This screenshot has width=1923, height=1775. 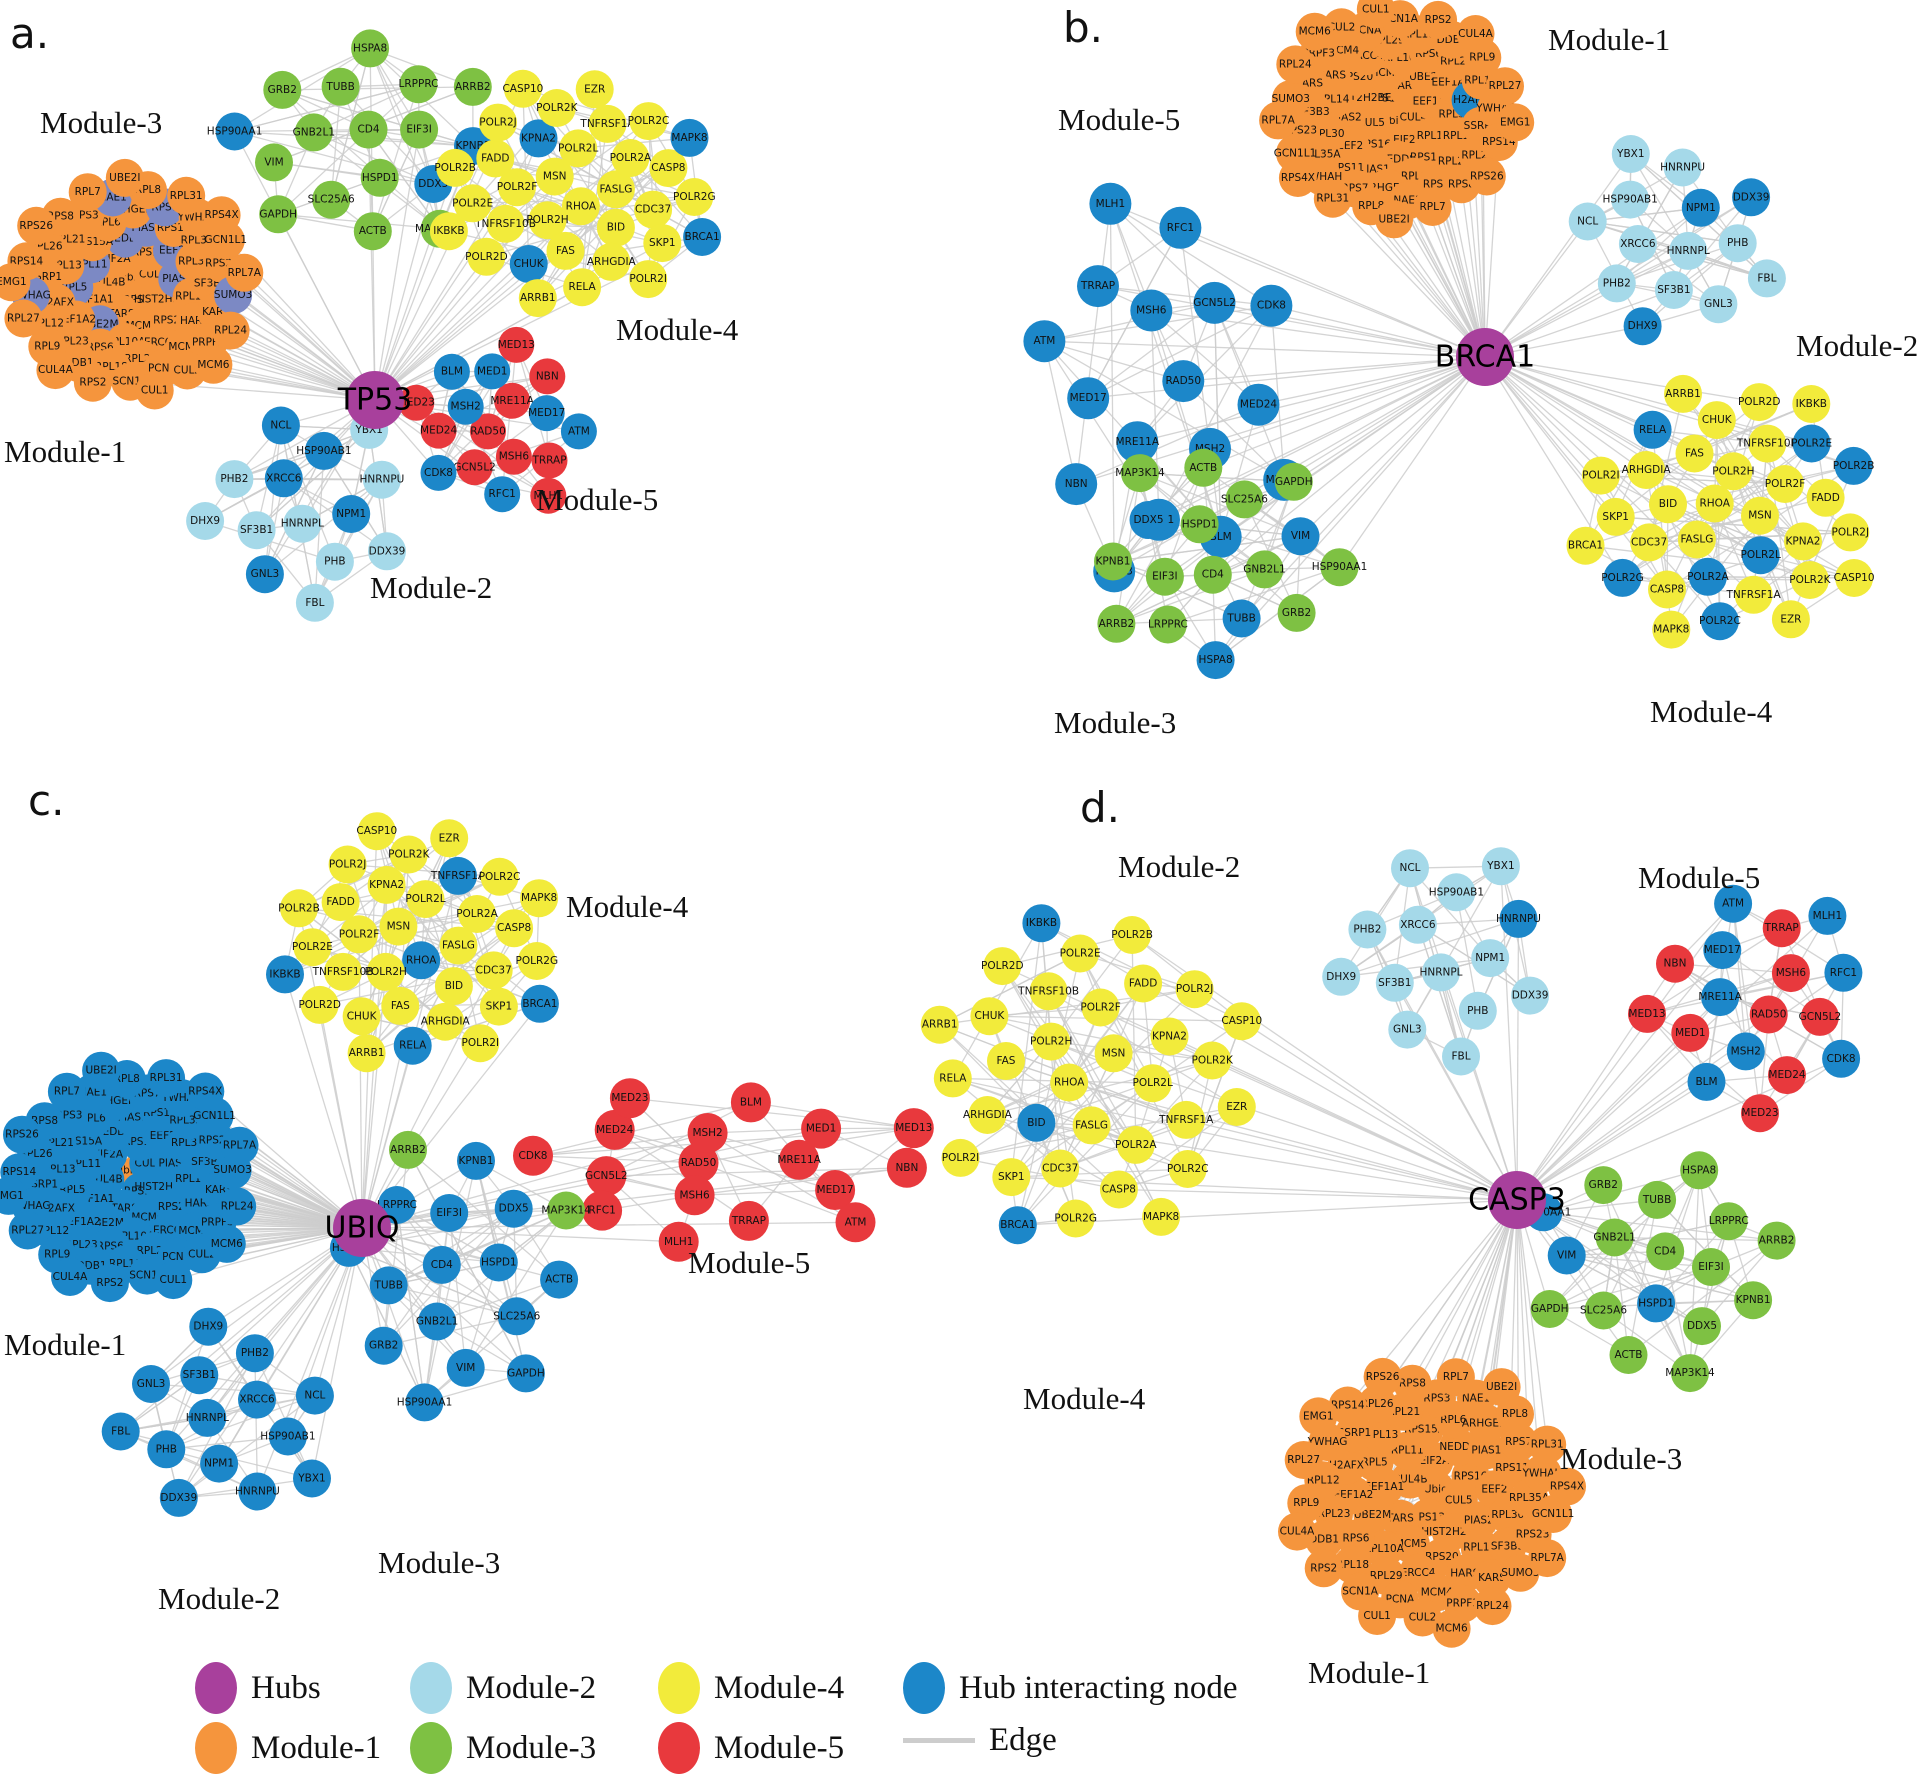 I want to click on node-PHB2, so click(x=254, y=1353).